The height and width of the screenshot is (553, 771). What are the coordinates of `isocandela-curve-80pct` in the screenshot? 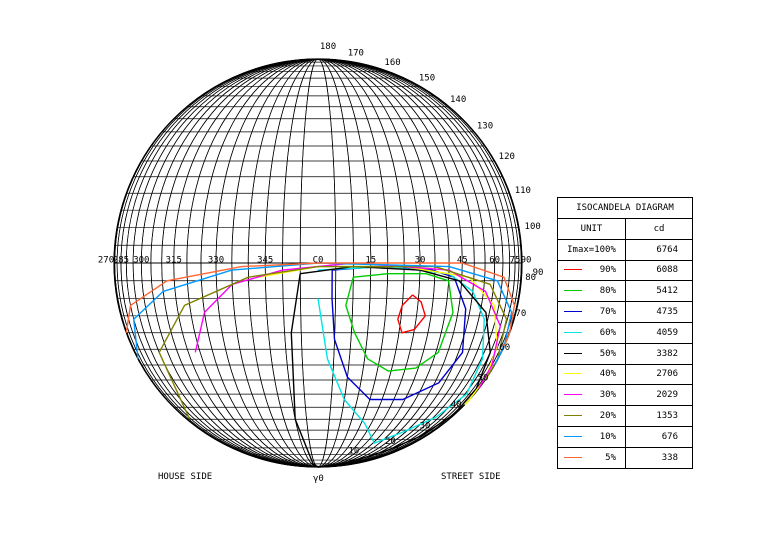 It's located at (399, 322).